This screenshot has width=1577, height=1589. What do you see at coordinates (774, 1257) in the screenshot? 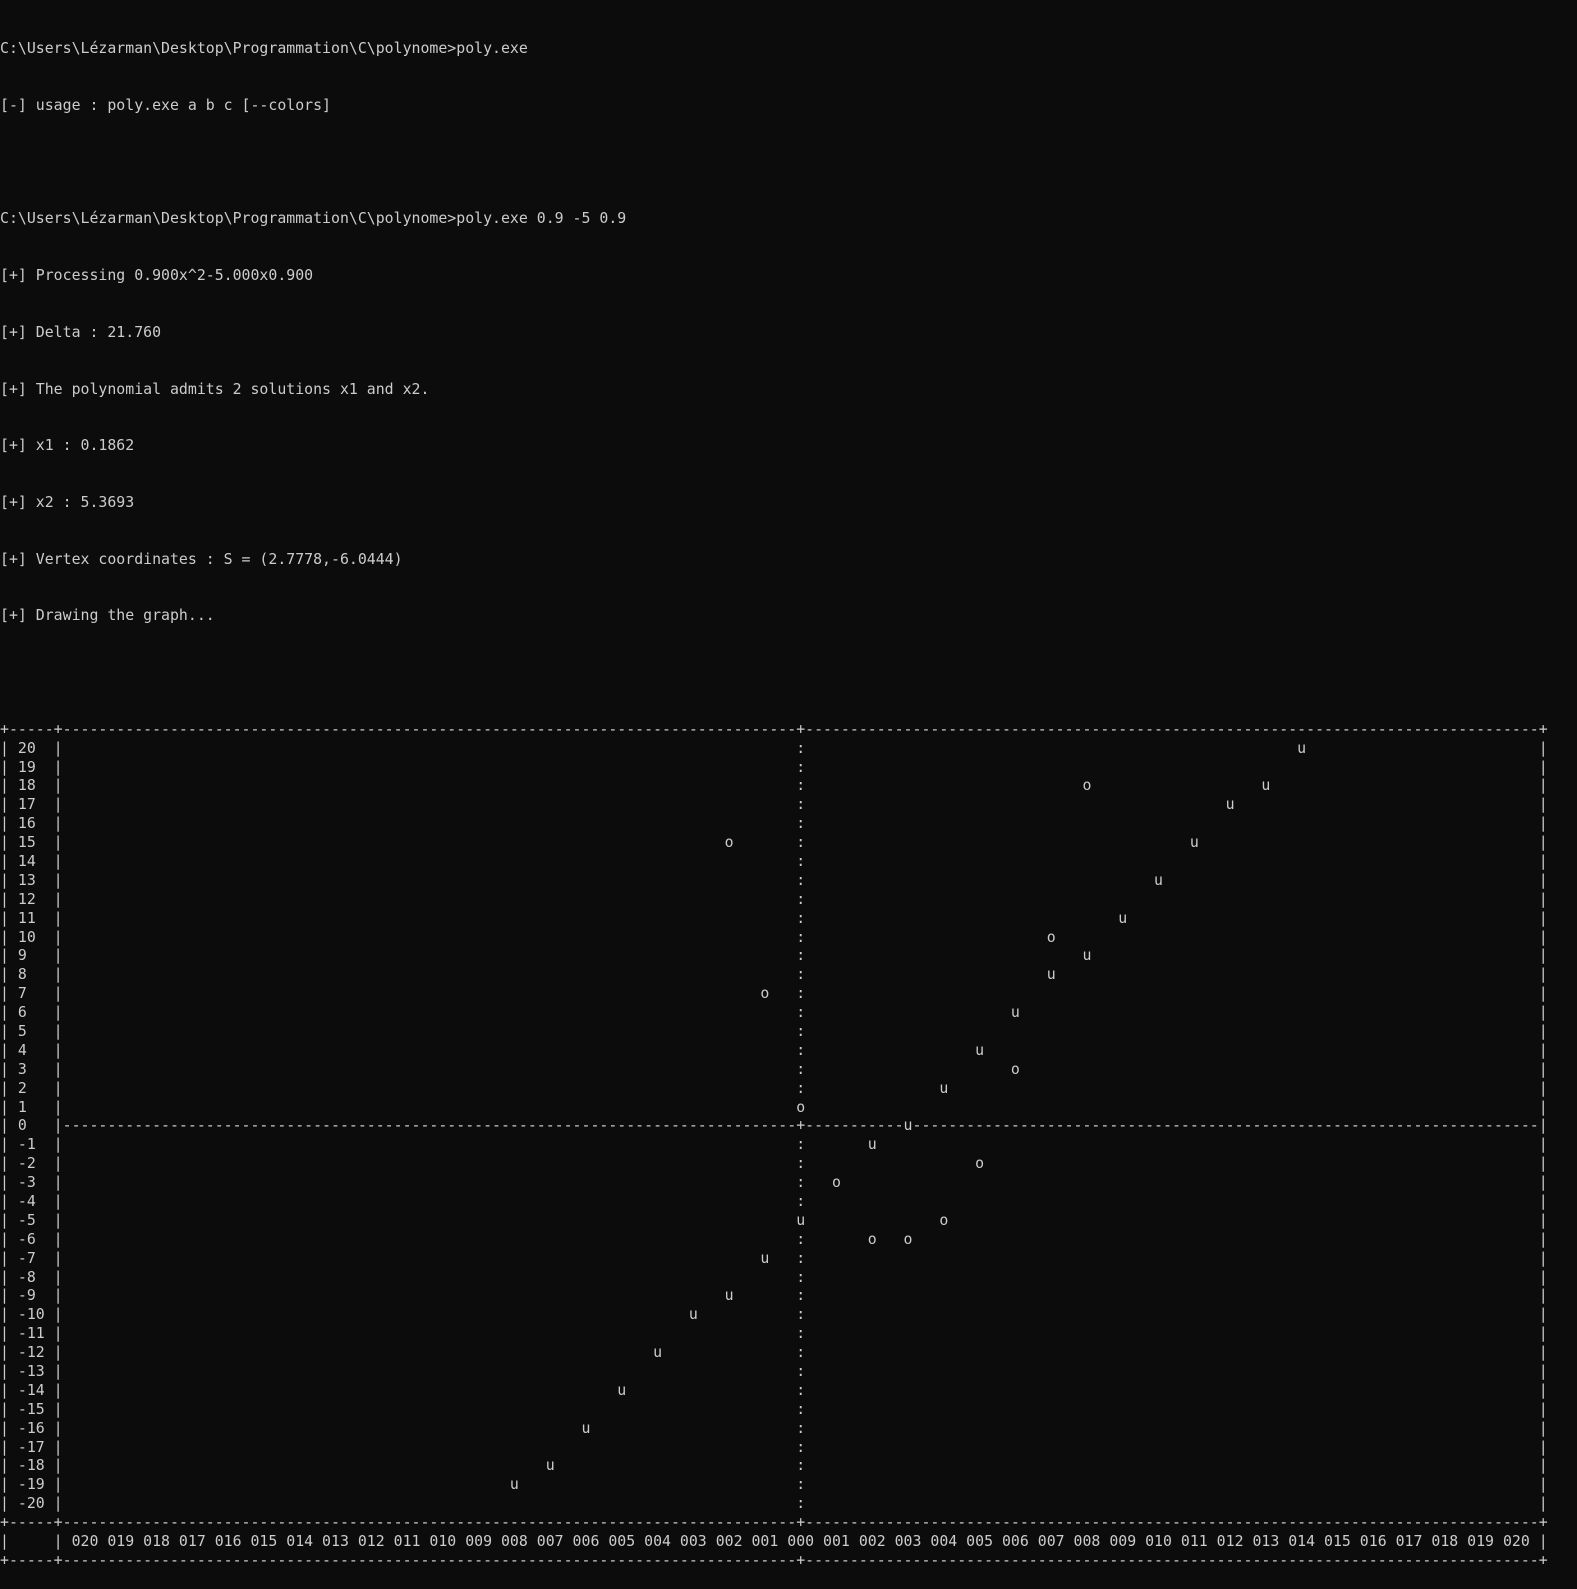
I see `graph-row: | -7 | u : |` at bounding box center [774, 1257].